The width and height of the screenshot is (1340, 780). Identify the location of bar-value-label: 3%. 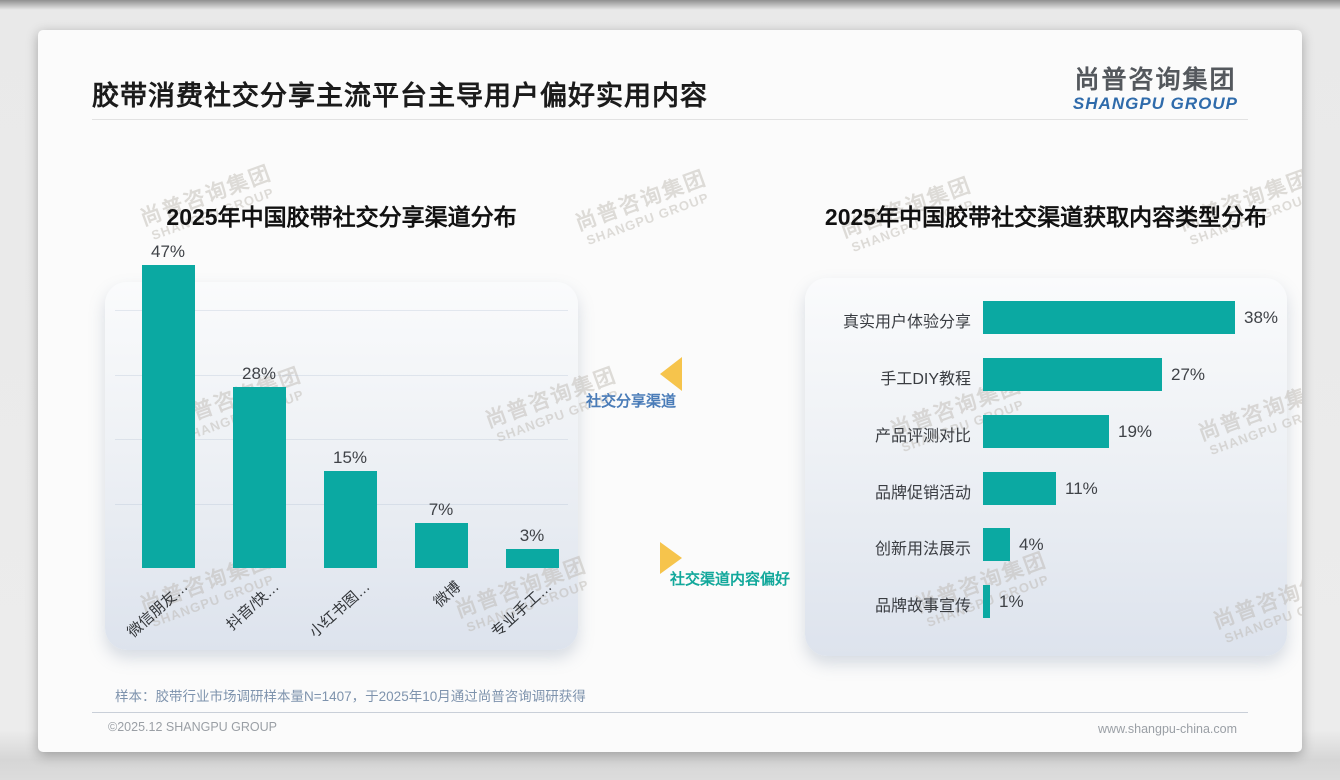
(532, 535).